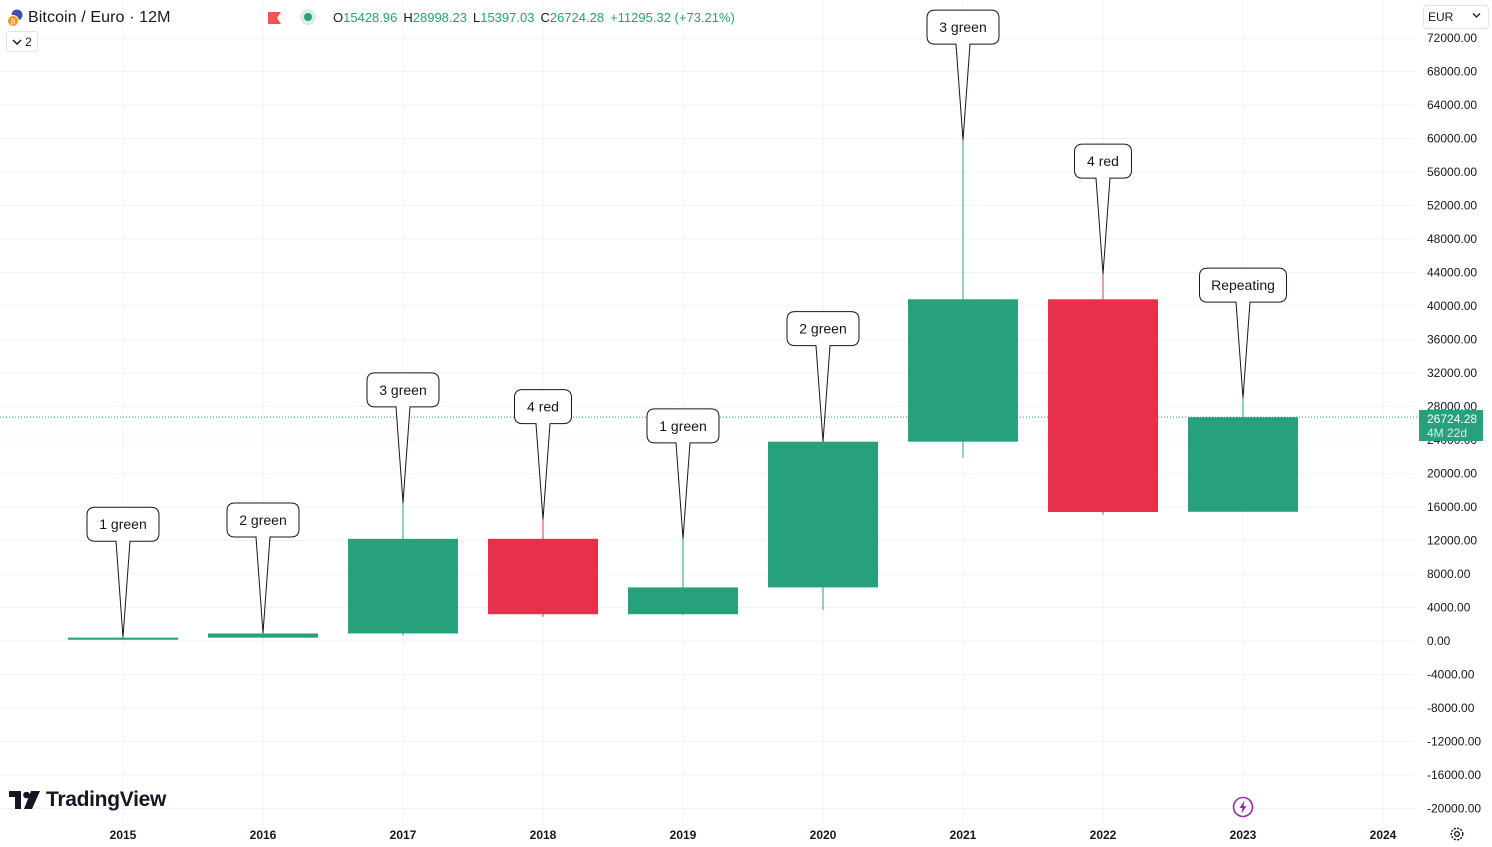  Describe the element at coordinates (543, 835) in the screenshot. I see `x-tick-label: 2018` at that location.